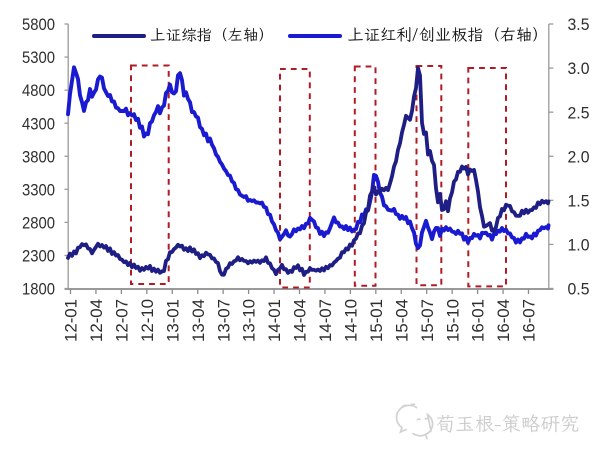 Image resolution: width=600 pixels, height=455 pixels. Describe the element at coordinates (38, 289) in the screenshot. I see `svg-text: 1800` at that location.